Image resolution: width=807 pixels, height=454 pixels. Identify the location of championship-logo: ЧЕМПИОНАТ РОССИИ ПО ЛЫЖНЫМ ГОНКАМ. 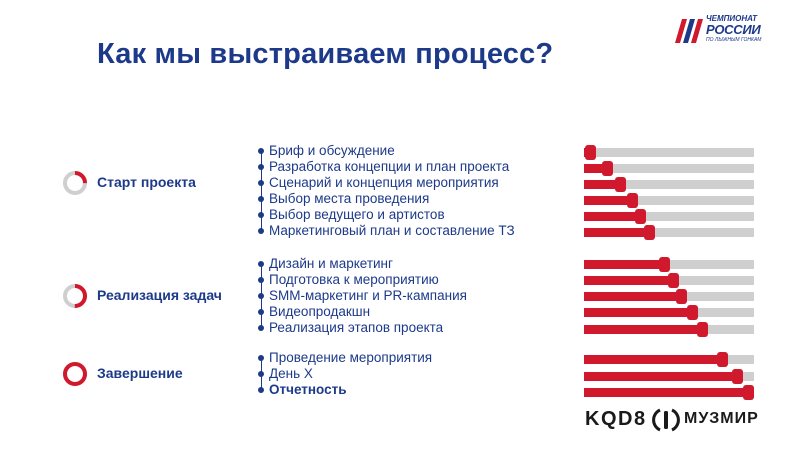
(717, 31).